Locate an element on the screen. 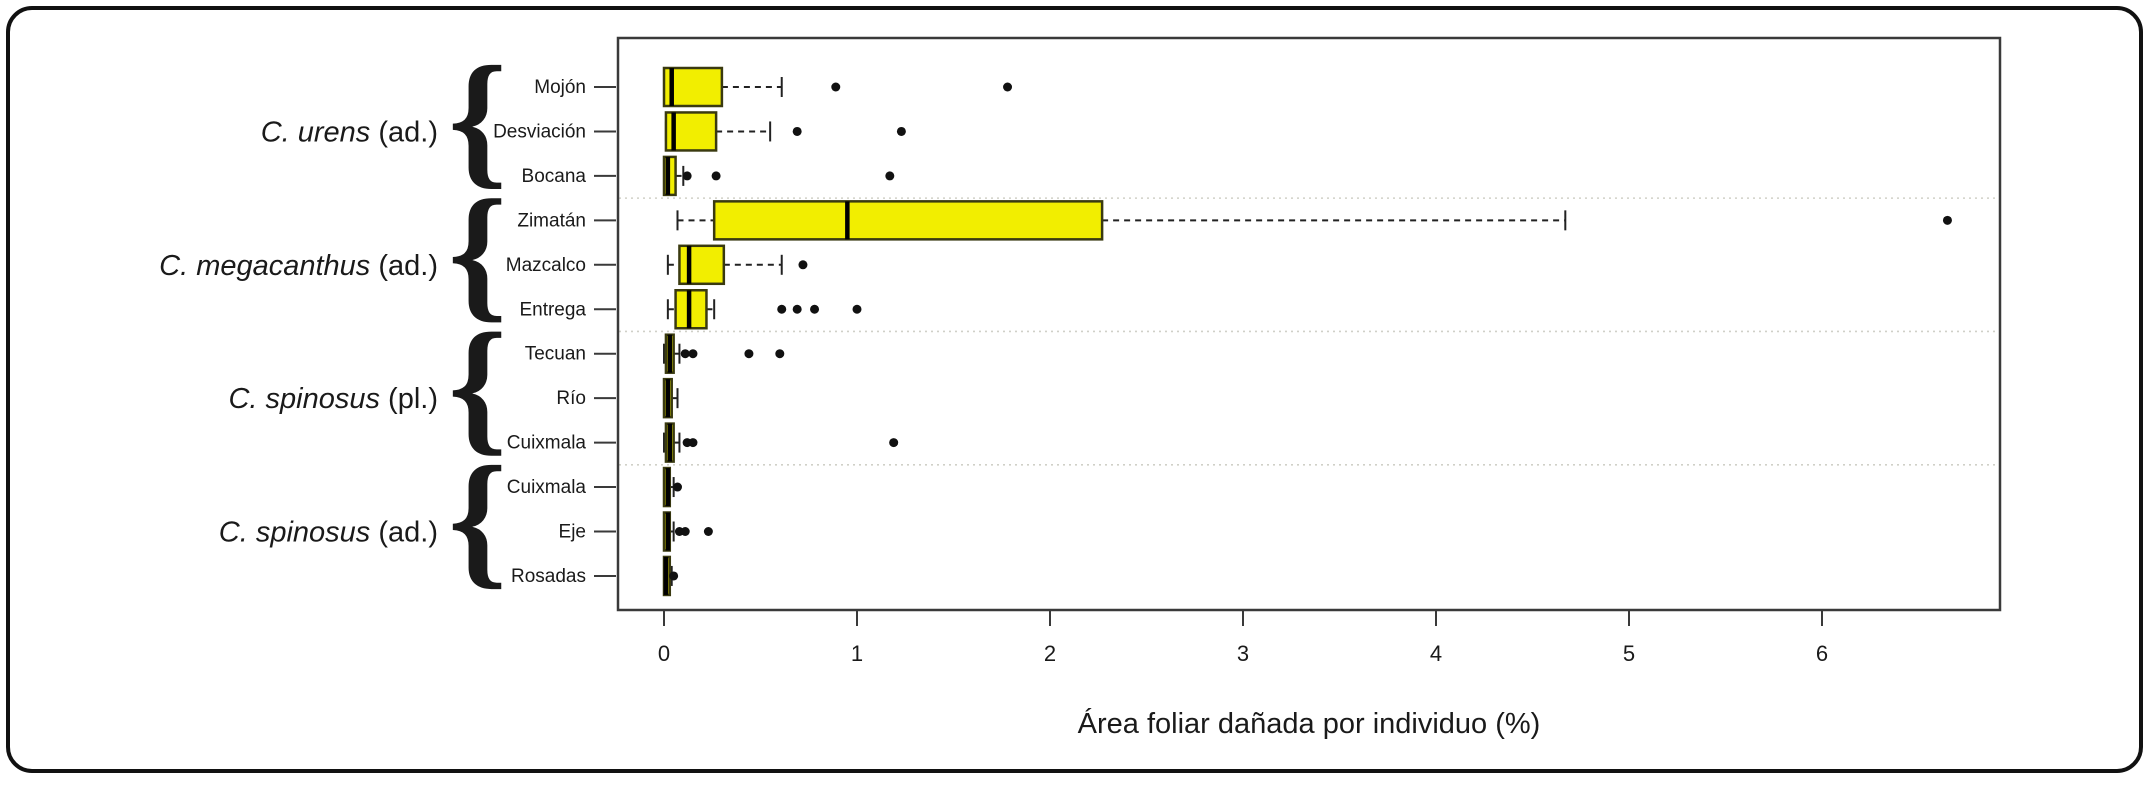 Image resolution: width=2149 pixels, height=789 pixels. boxplot-row-cuixmala-3: Cuixmala is located at coordinates (595, 487).